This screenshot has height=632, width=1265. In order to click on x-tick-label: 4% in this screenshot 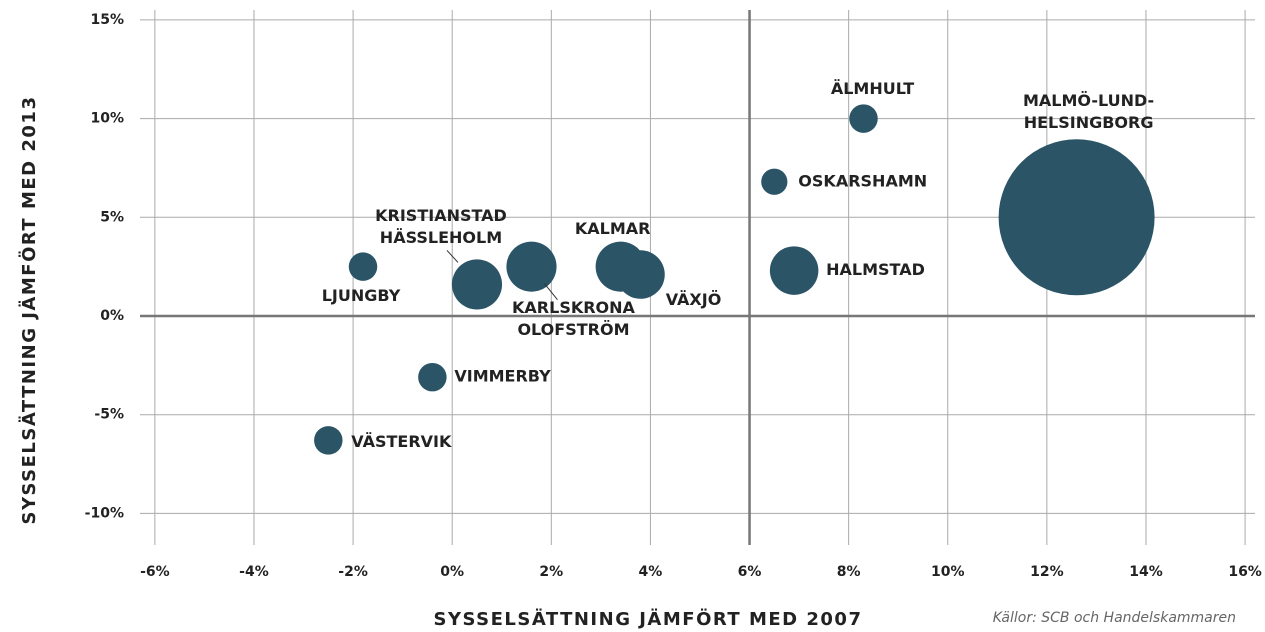, I will do `click(651, 572)`.